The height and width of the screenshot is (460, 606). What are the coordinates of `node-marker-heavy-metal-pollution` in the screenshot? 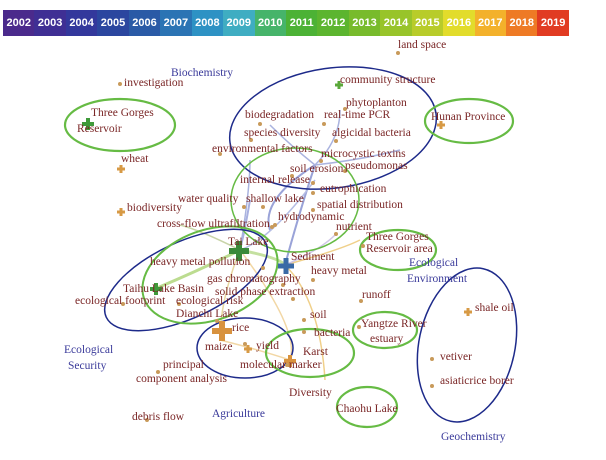 It's located at (263, 268).